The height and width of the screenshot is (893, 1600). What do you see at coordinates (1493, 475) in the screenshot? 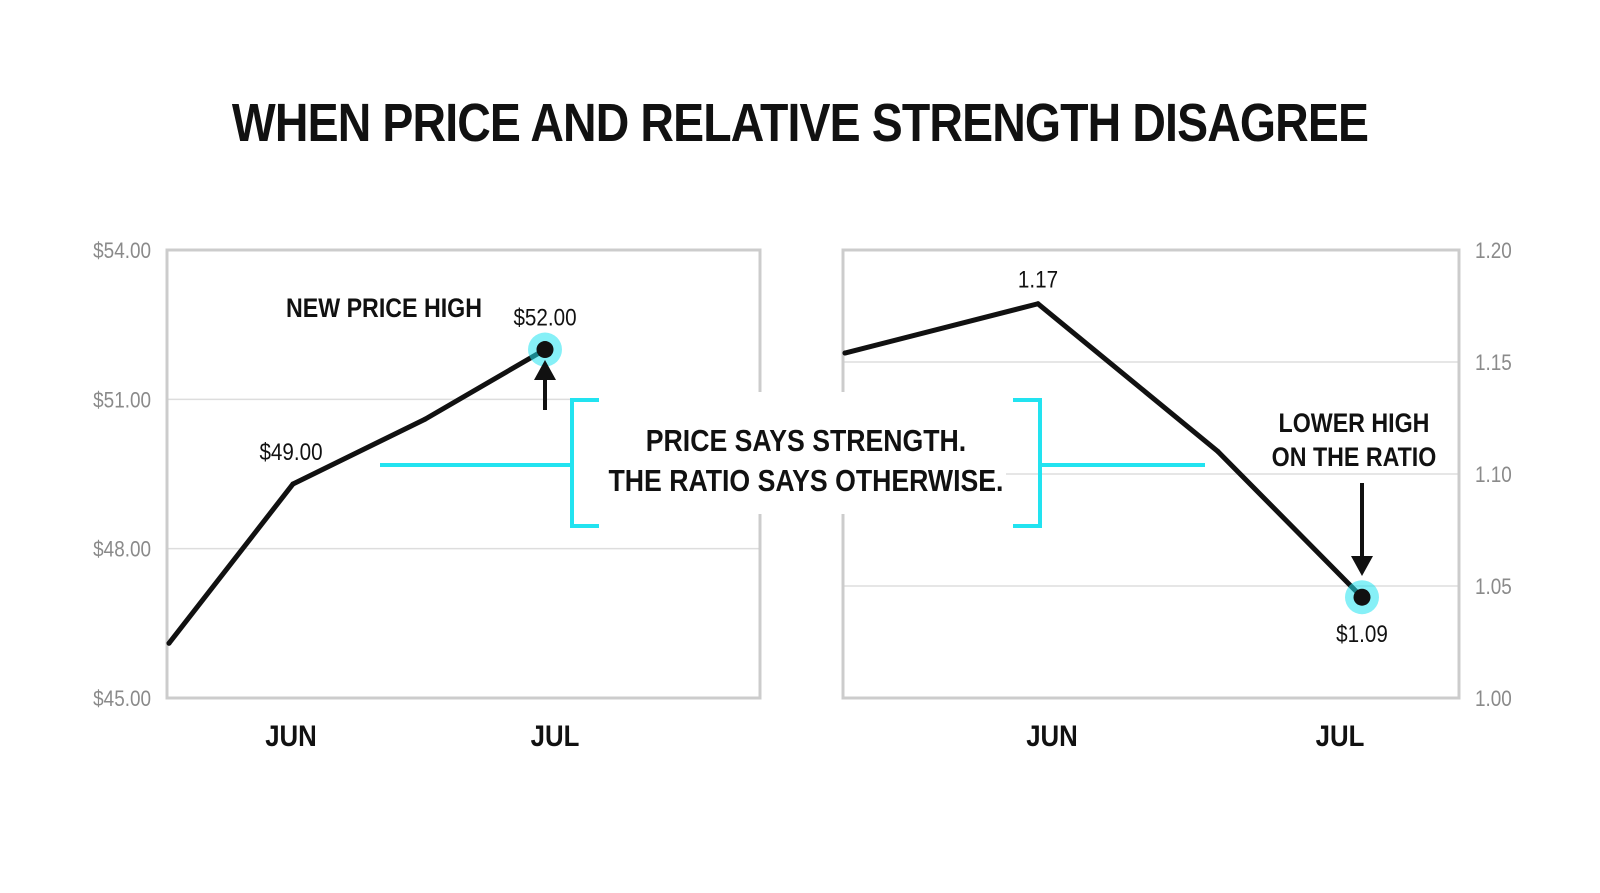
I see `y-tick-label: 1.10` at bounding box center [1493, 475].